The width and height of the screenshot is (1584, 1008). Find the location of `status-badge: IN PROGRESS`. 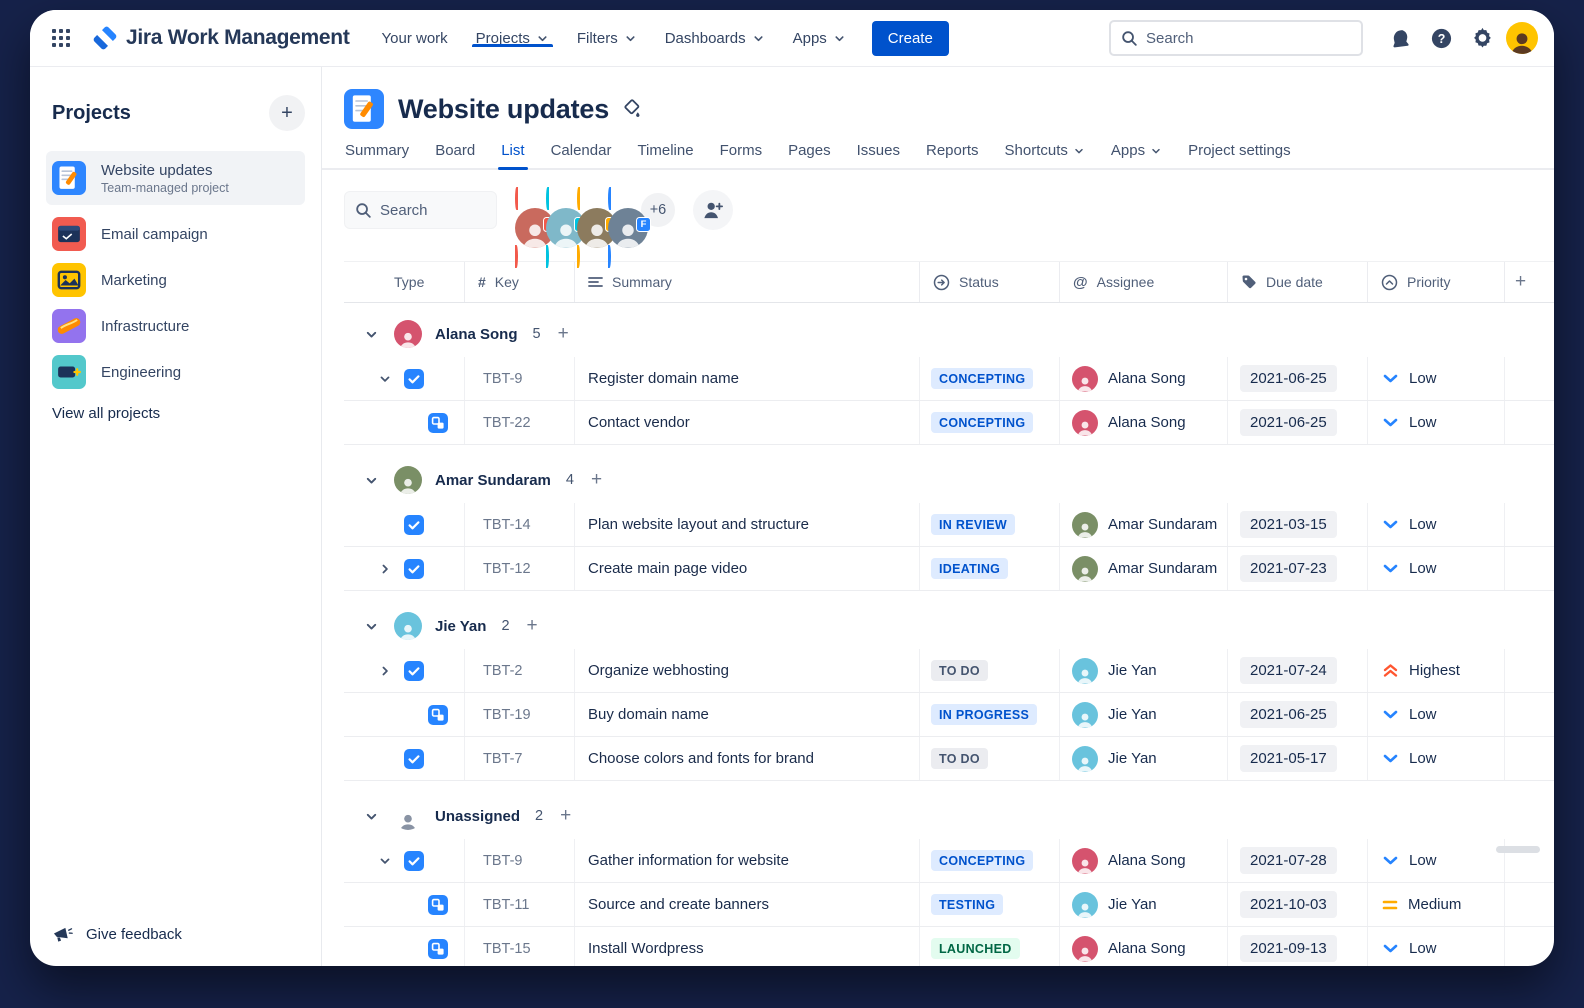

status-badge: IN PROGRESS is located at coordinates (984, 714).